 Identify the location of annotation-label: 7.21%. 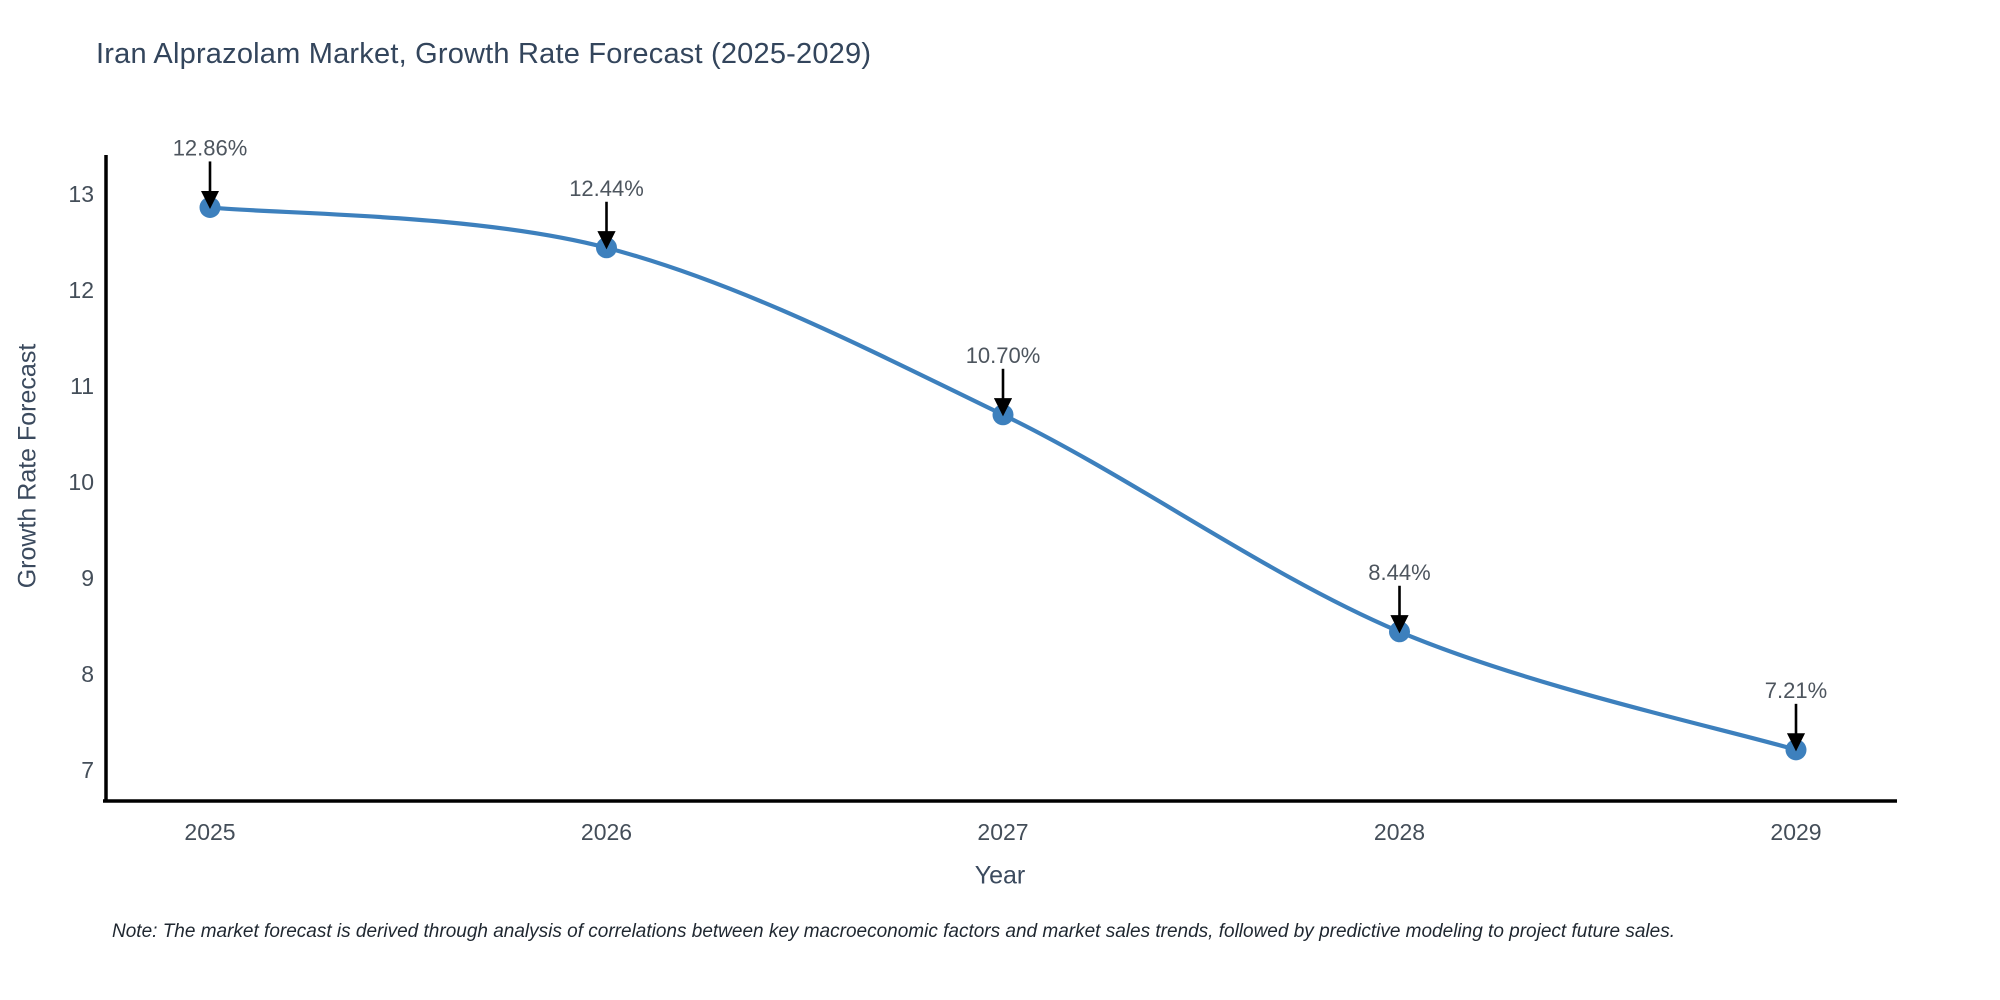
(1796, 690).